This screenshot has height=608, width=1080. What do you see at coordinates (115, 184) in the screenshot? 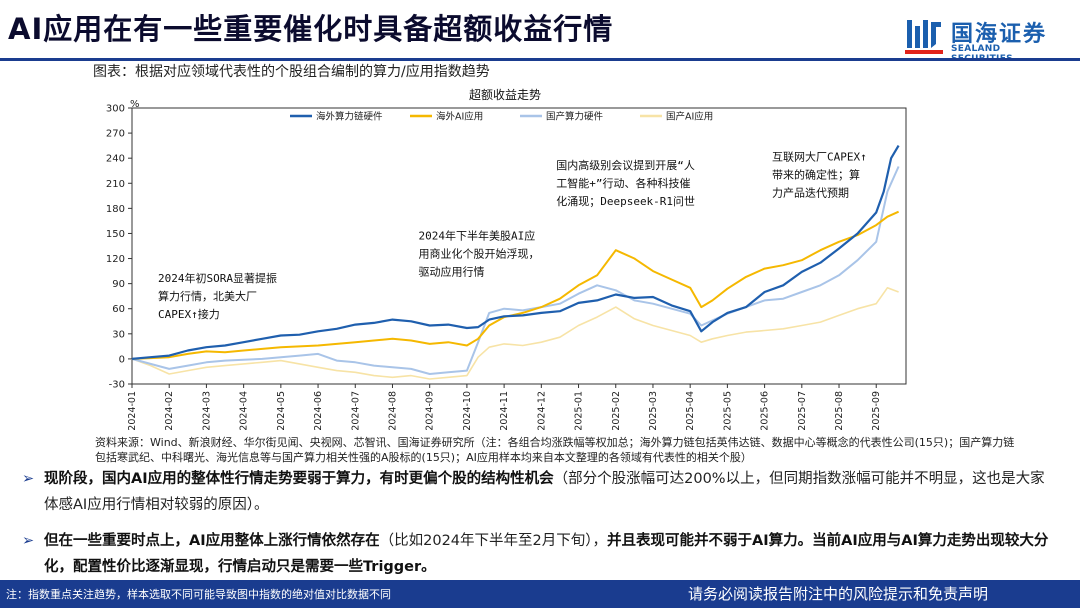
I see `y-tick-label: 210` at bounding box center [115, 184].